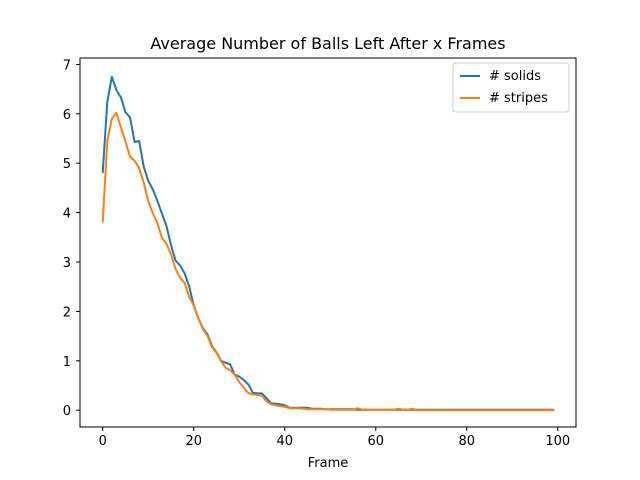 The height and width of the screenshot is (480, 640). Describe the element at coordinates (518, 98) in the screenshot. I see `legend-label-stripes: # stripes` at that location.